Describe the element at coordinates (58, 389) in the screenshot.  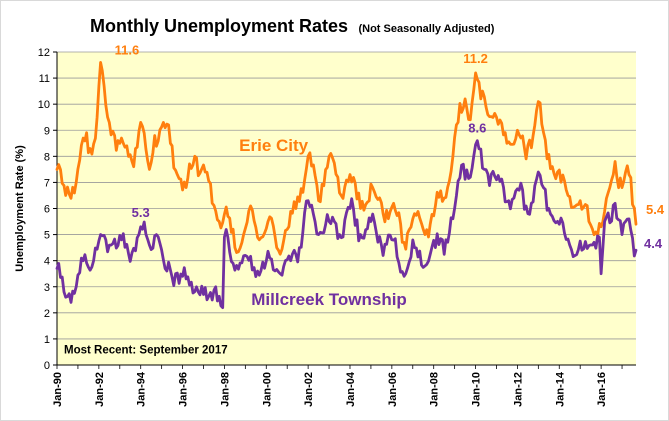
I see `x-tick-label: Jan-90` at that location.